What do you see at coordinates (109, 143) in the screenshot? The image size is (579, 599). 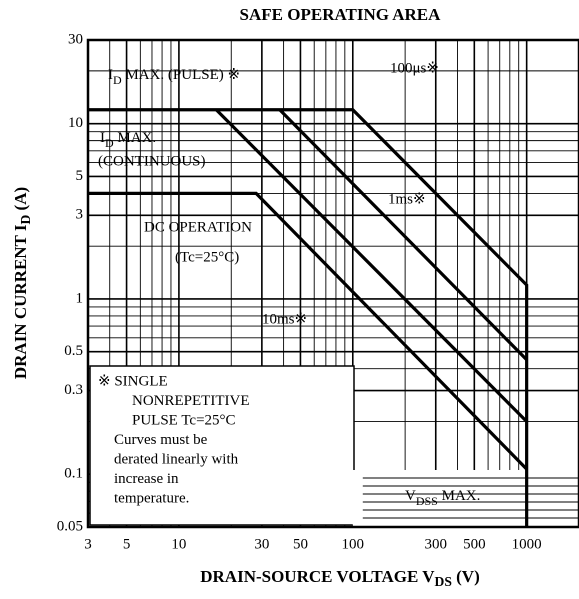 I see `continuous-label-sub: D` at bounding box center [109, 143].